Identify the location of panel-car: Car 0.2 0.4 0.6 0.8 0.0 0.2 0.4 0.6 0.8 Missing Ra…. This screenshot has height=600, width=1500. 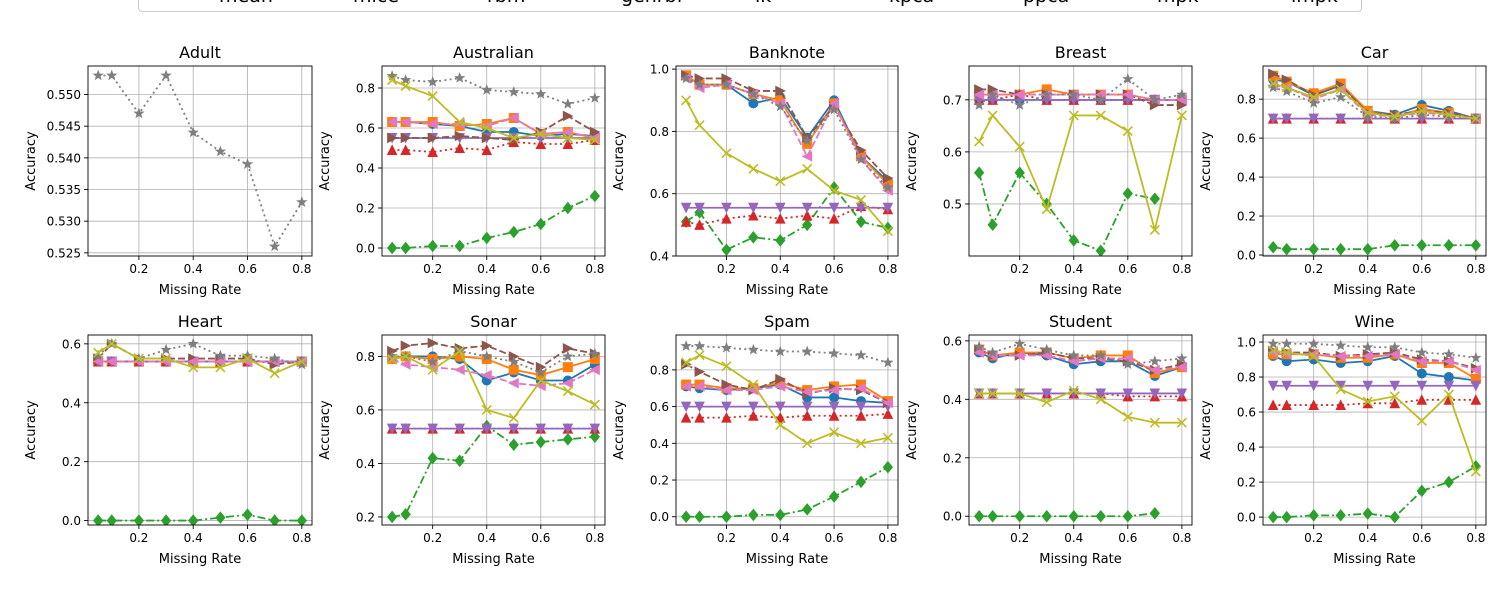
(1343, 170).